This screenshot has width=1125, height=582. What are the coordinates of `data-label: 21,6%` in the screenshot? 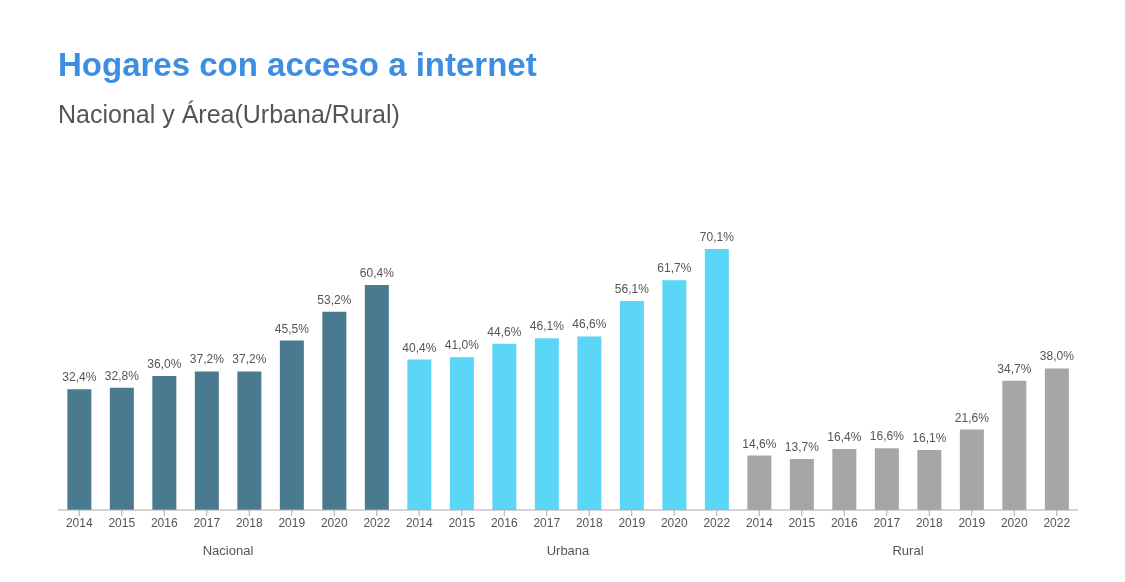 It's located at (972, 417).